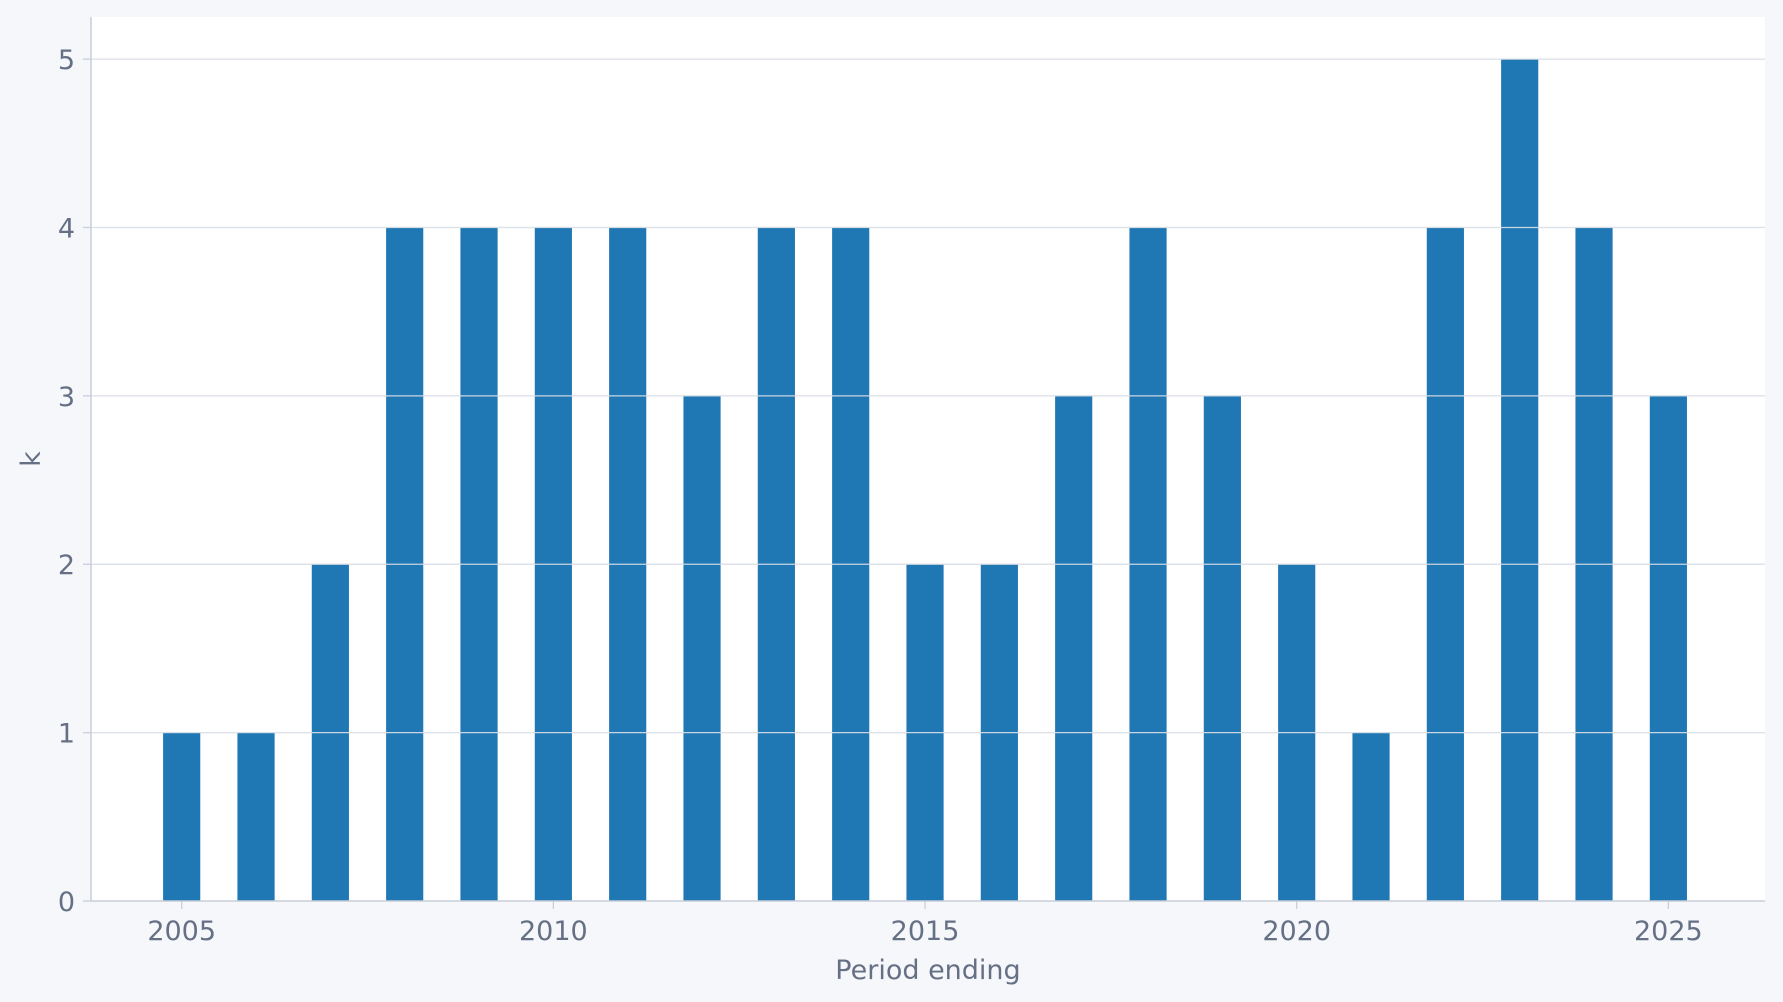 The image size is (1783, 1002). What do you see at coordinates (1371, 816) in the screenshot?
I see `bar-2021` at bounding box center [1371, 816].